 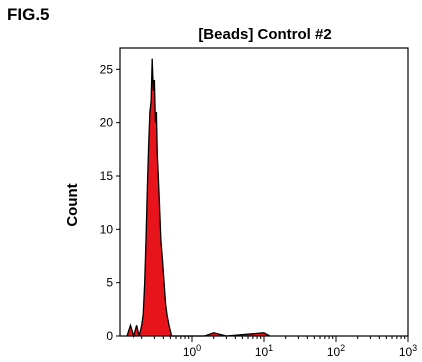 What do you see at coordinates (107, 123) in the screenshot?
I see `y-tick-label: 20` at bounding box center [107, 123].